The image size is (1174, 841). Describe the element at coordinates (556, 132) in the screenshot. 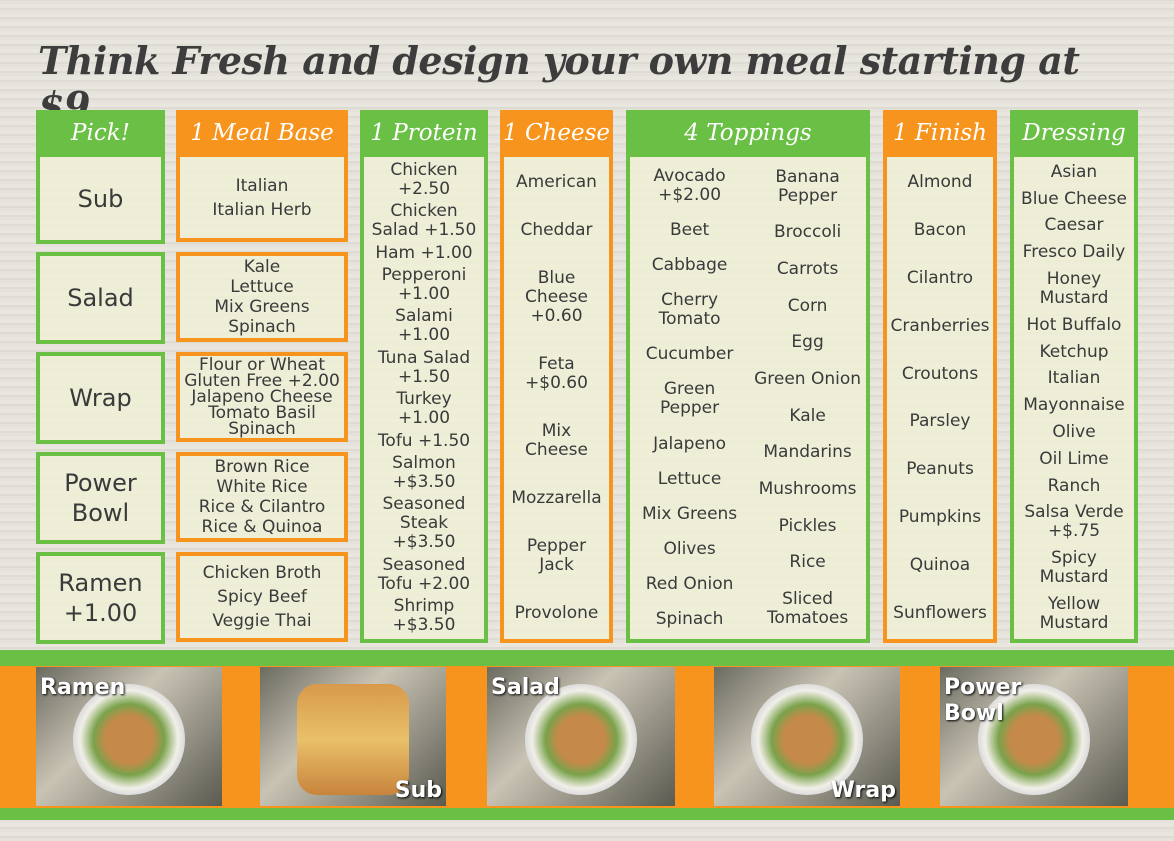

I see `header-cheese: 1 Cheese` at that location.